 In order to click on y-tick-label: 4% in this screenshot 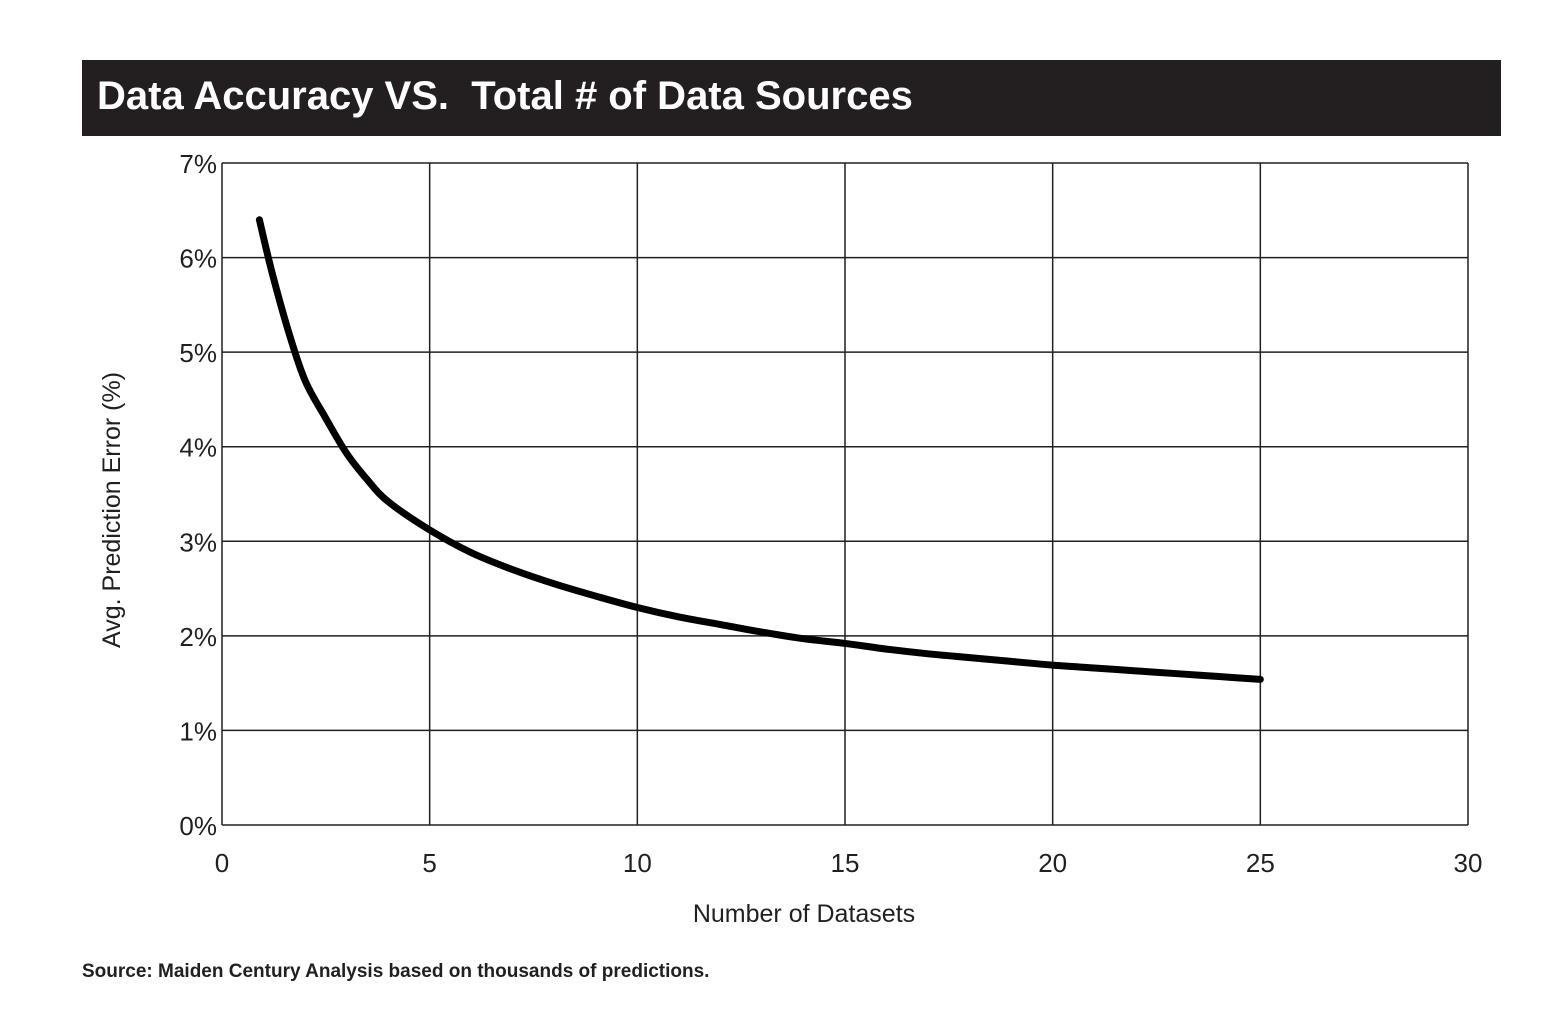, I will do `click(198, 448)`.